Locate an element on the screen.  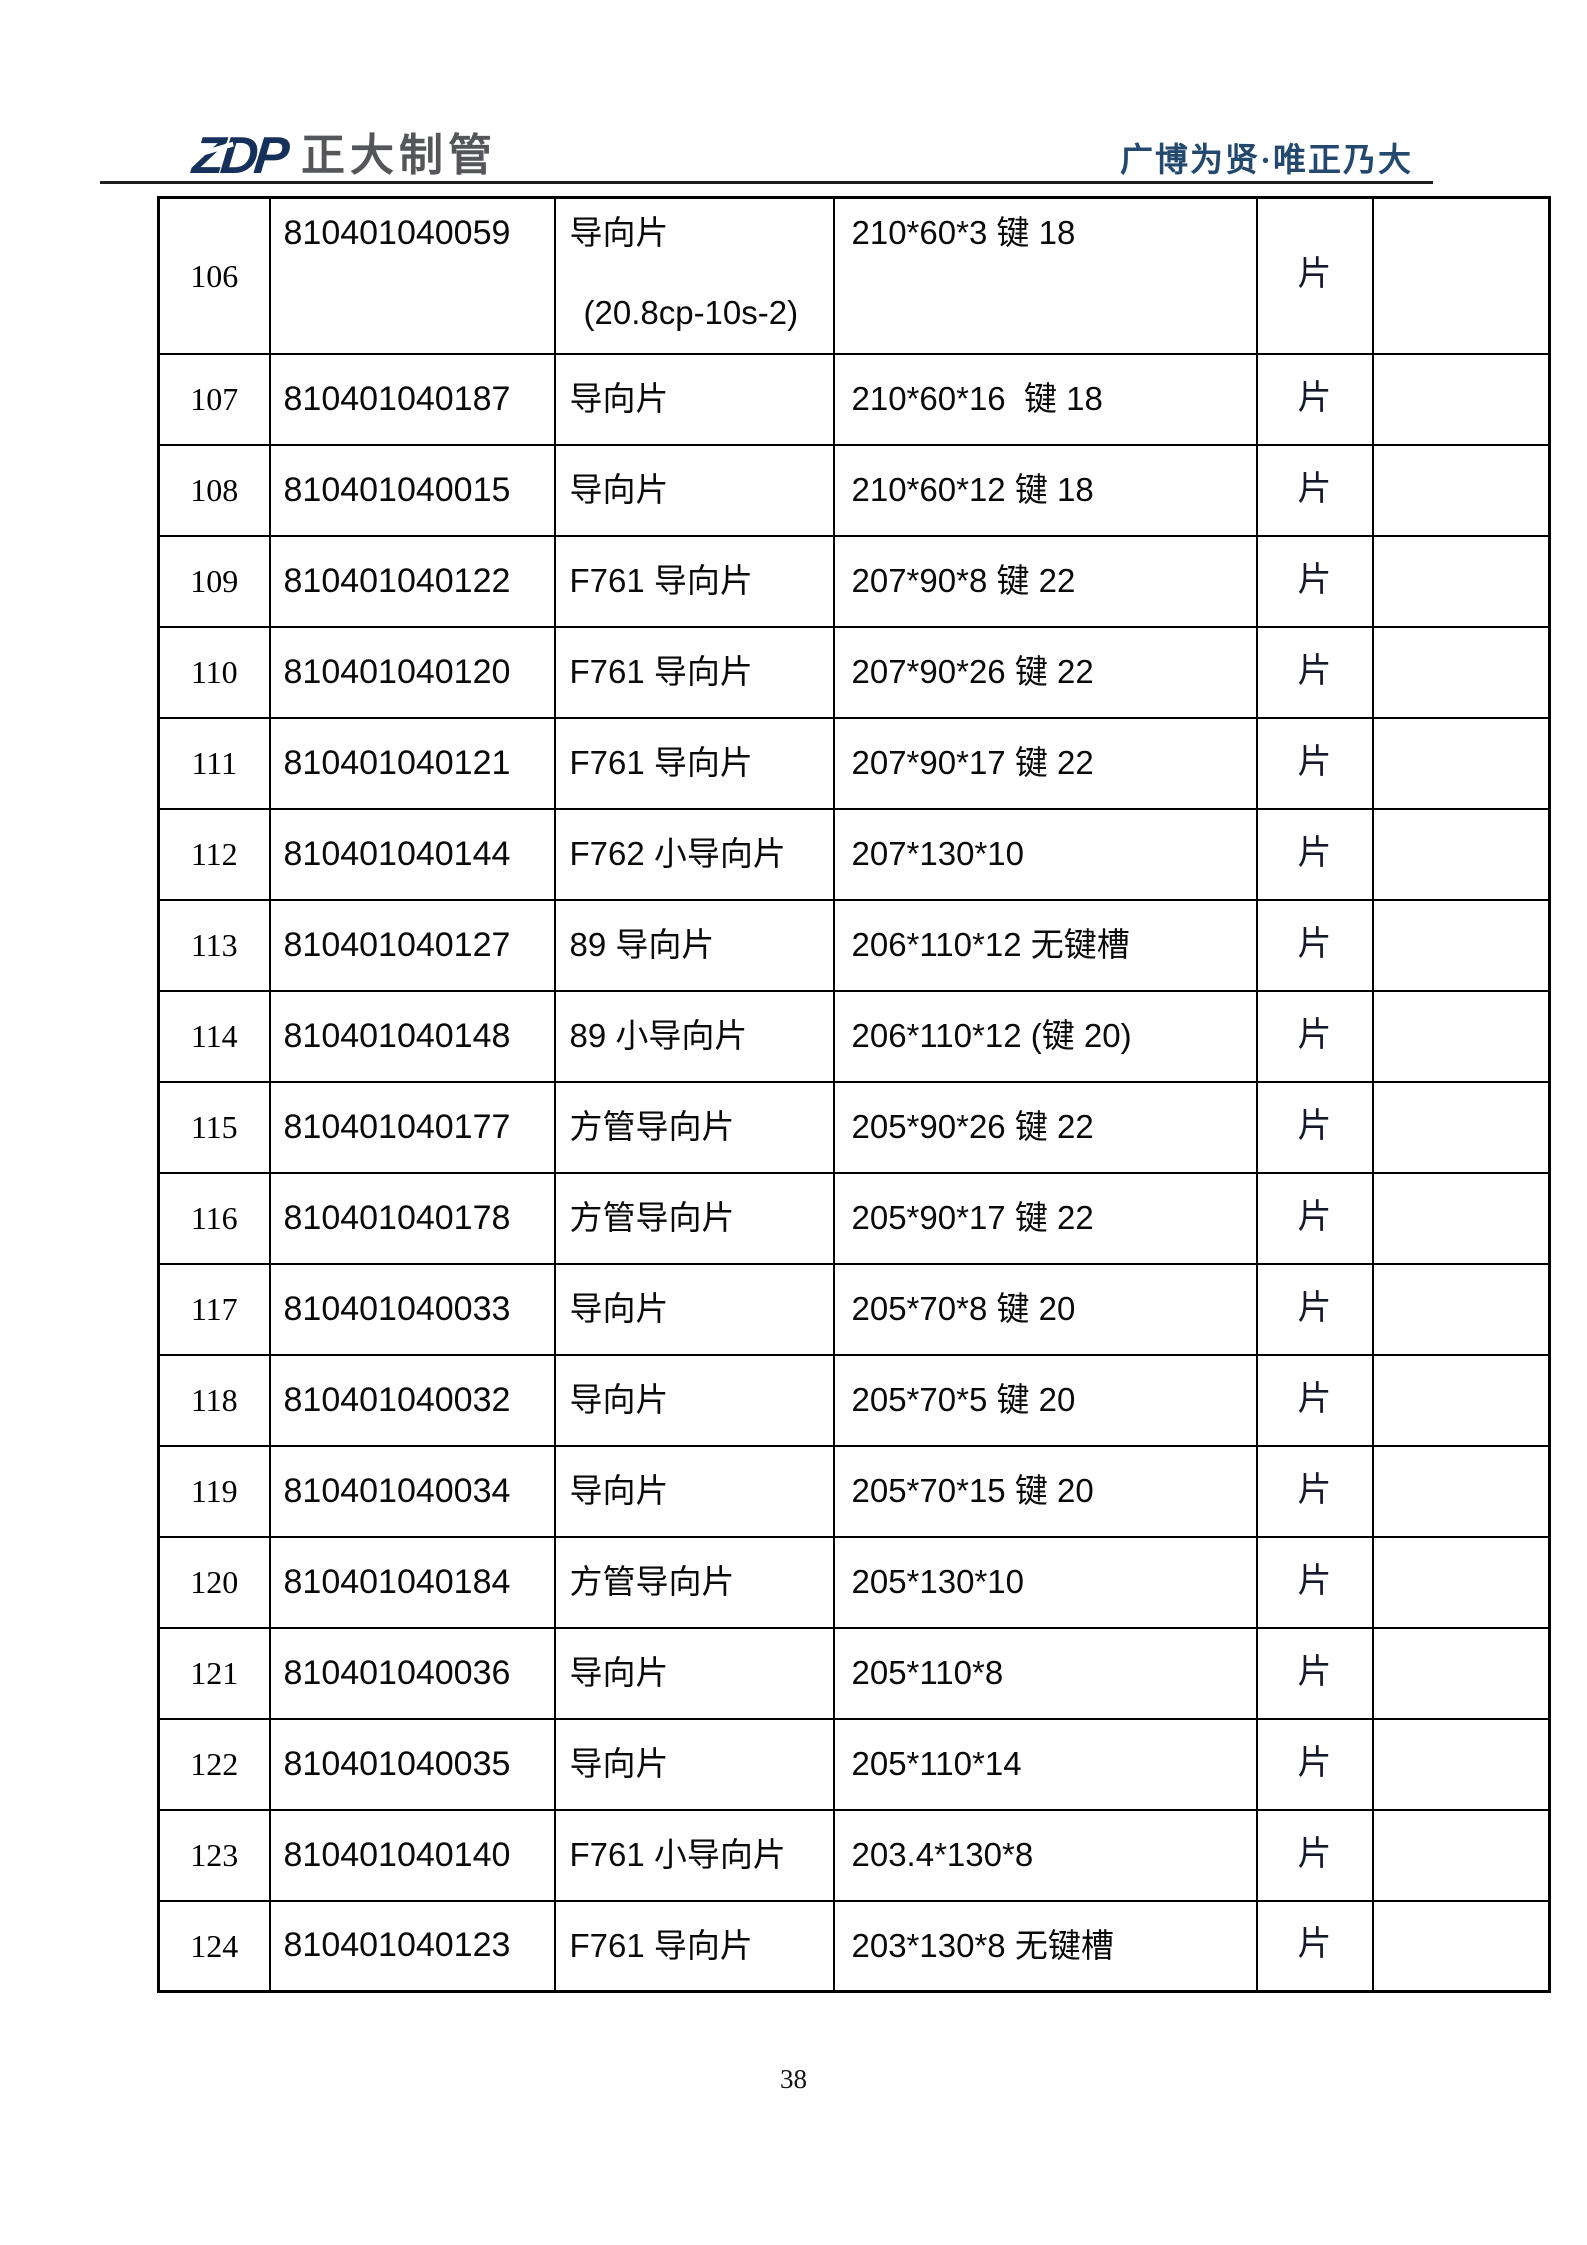
part-code: 810401040178 is located at coordinates (412, 1218).